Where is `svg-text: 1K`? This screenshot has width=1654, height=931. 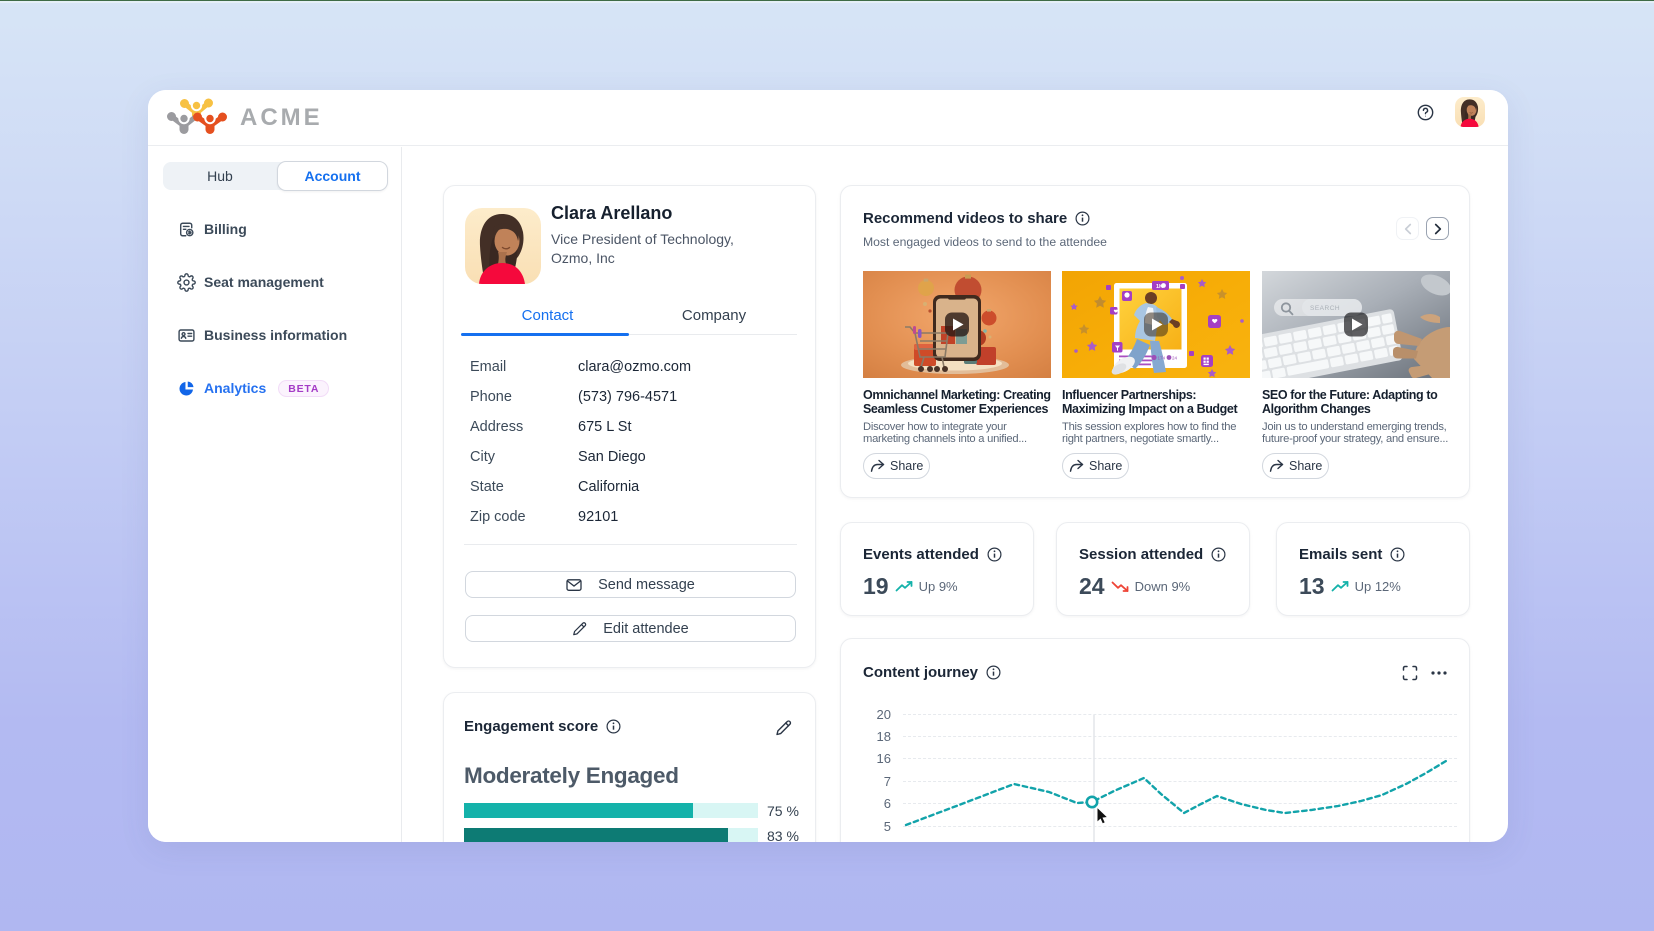
svg-text: 1K is located at coordinates (1159, 287).